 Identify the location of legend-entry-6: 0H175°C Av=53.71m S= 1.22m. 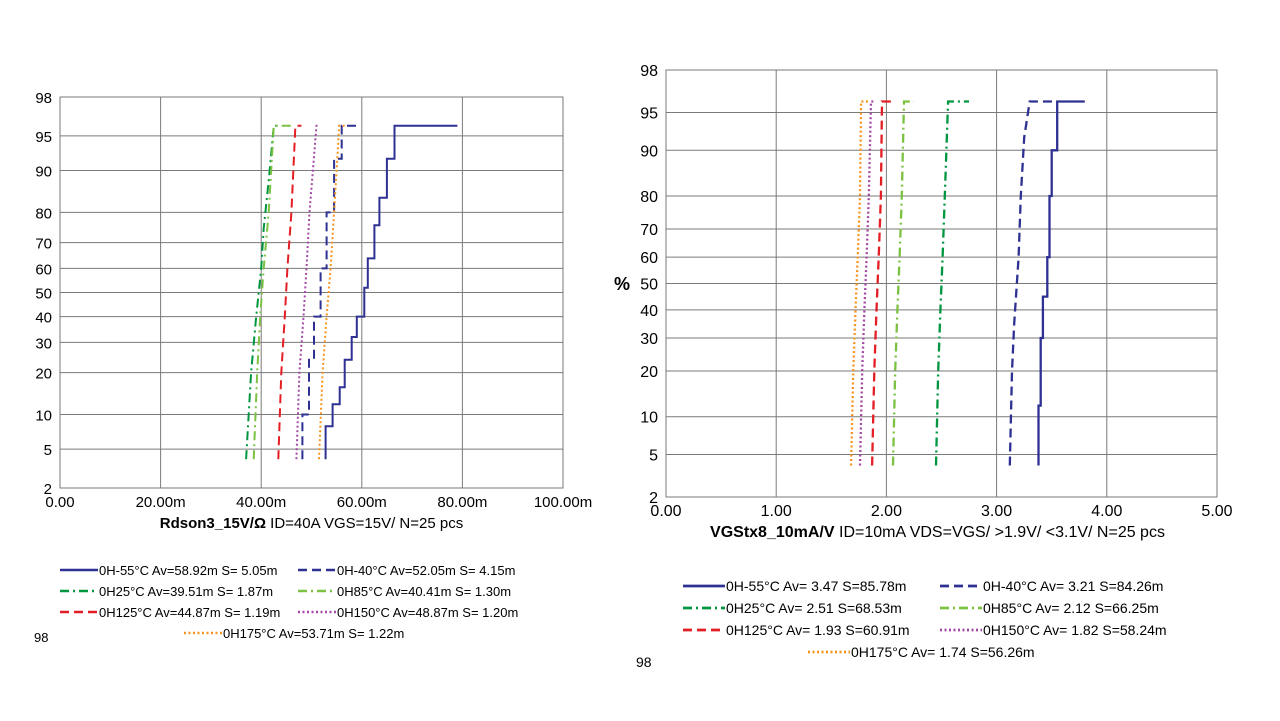
(313, 633).